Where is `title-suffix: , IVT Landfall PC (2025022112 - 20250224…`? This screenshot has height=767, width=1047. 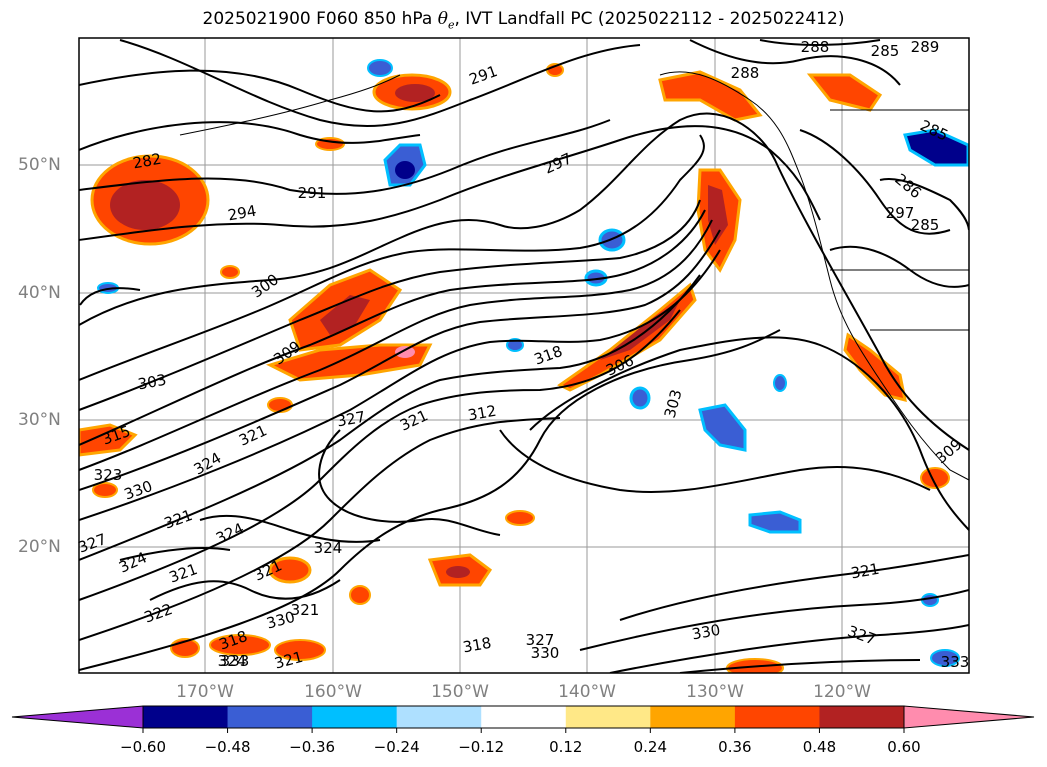
title-suffix: , IVT Landfall PC (2025022112 - 20250224… is located at coordinates (649, 19).